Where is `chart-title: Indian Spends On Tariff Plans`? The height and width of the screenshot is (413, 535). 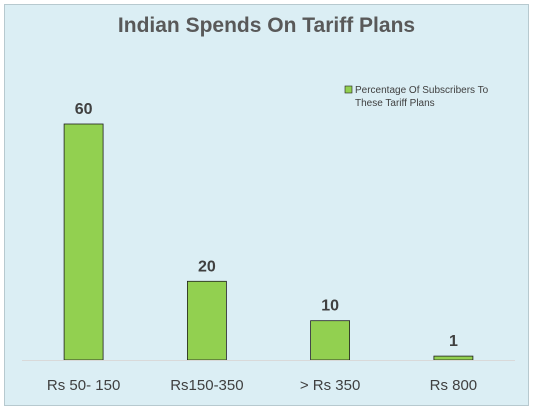 chart-title: Indian Spends On Tariff Plans is located at coordinates (266, 25).